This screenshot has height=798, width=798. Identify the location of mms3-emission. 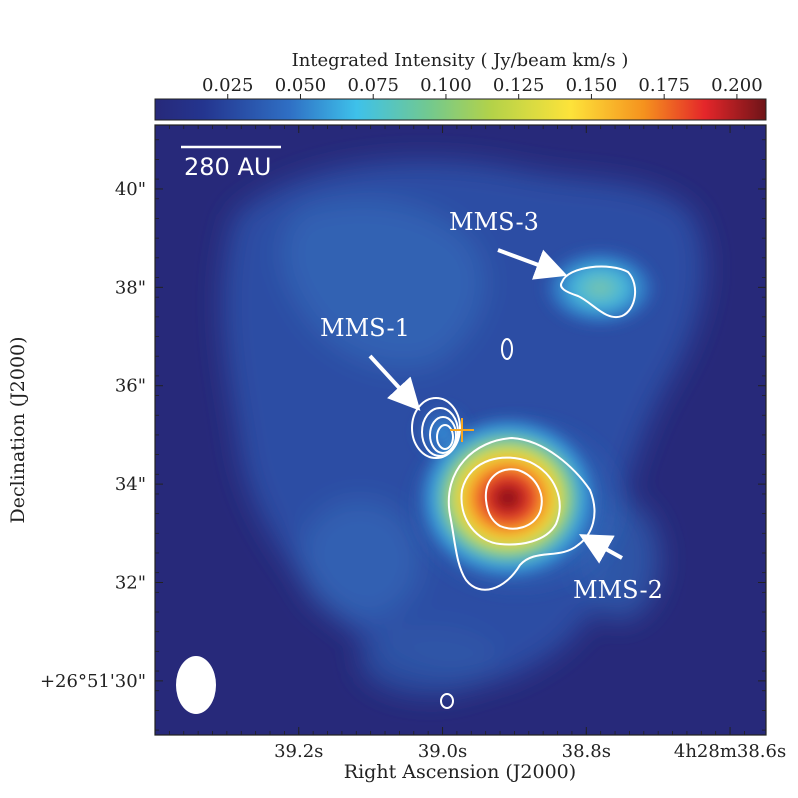
(600, 288).